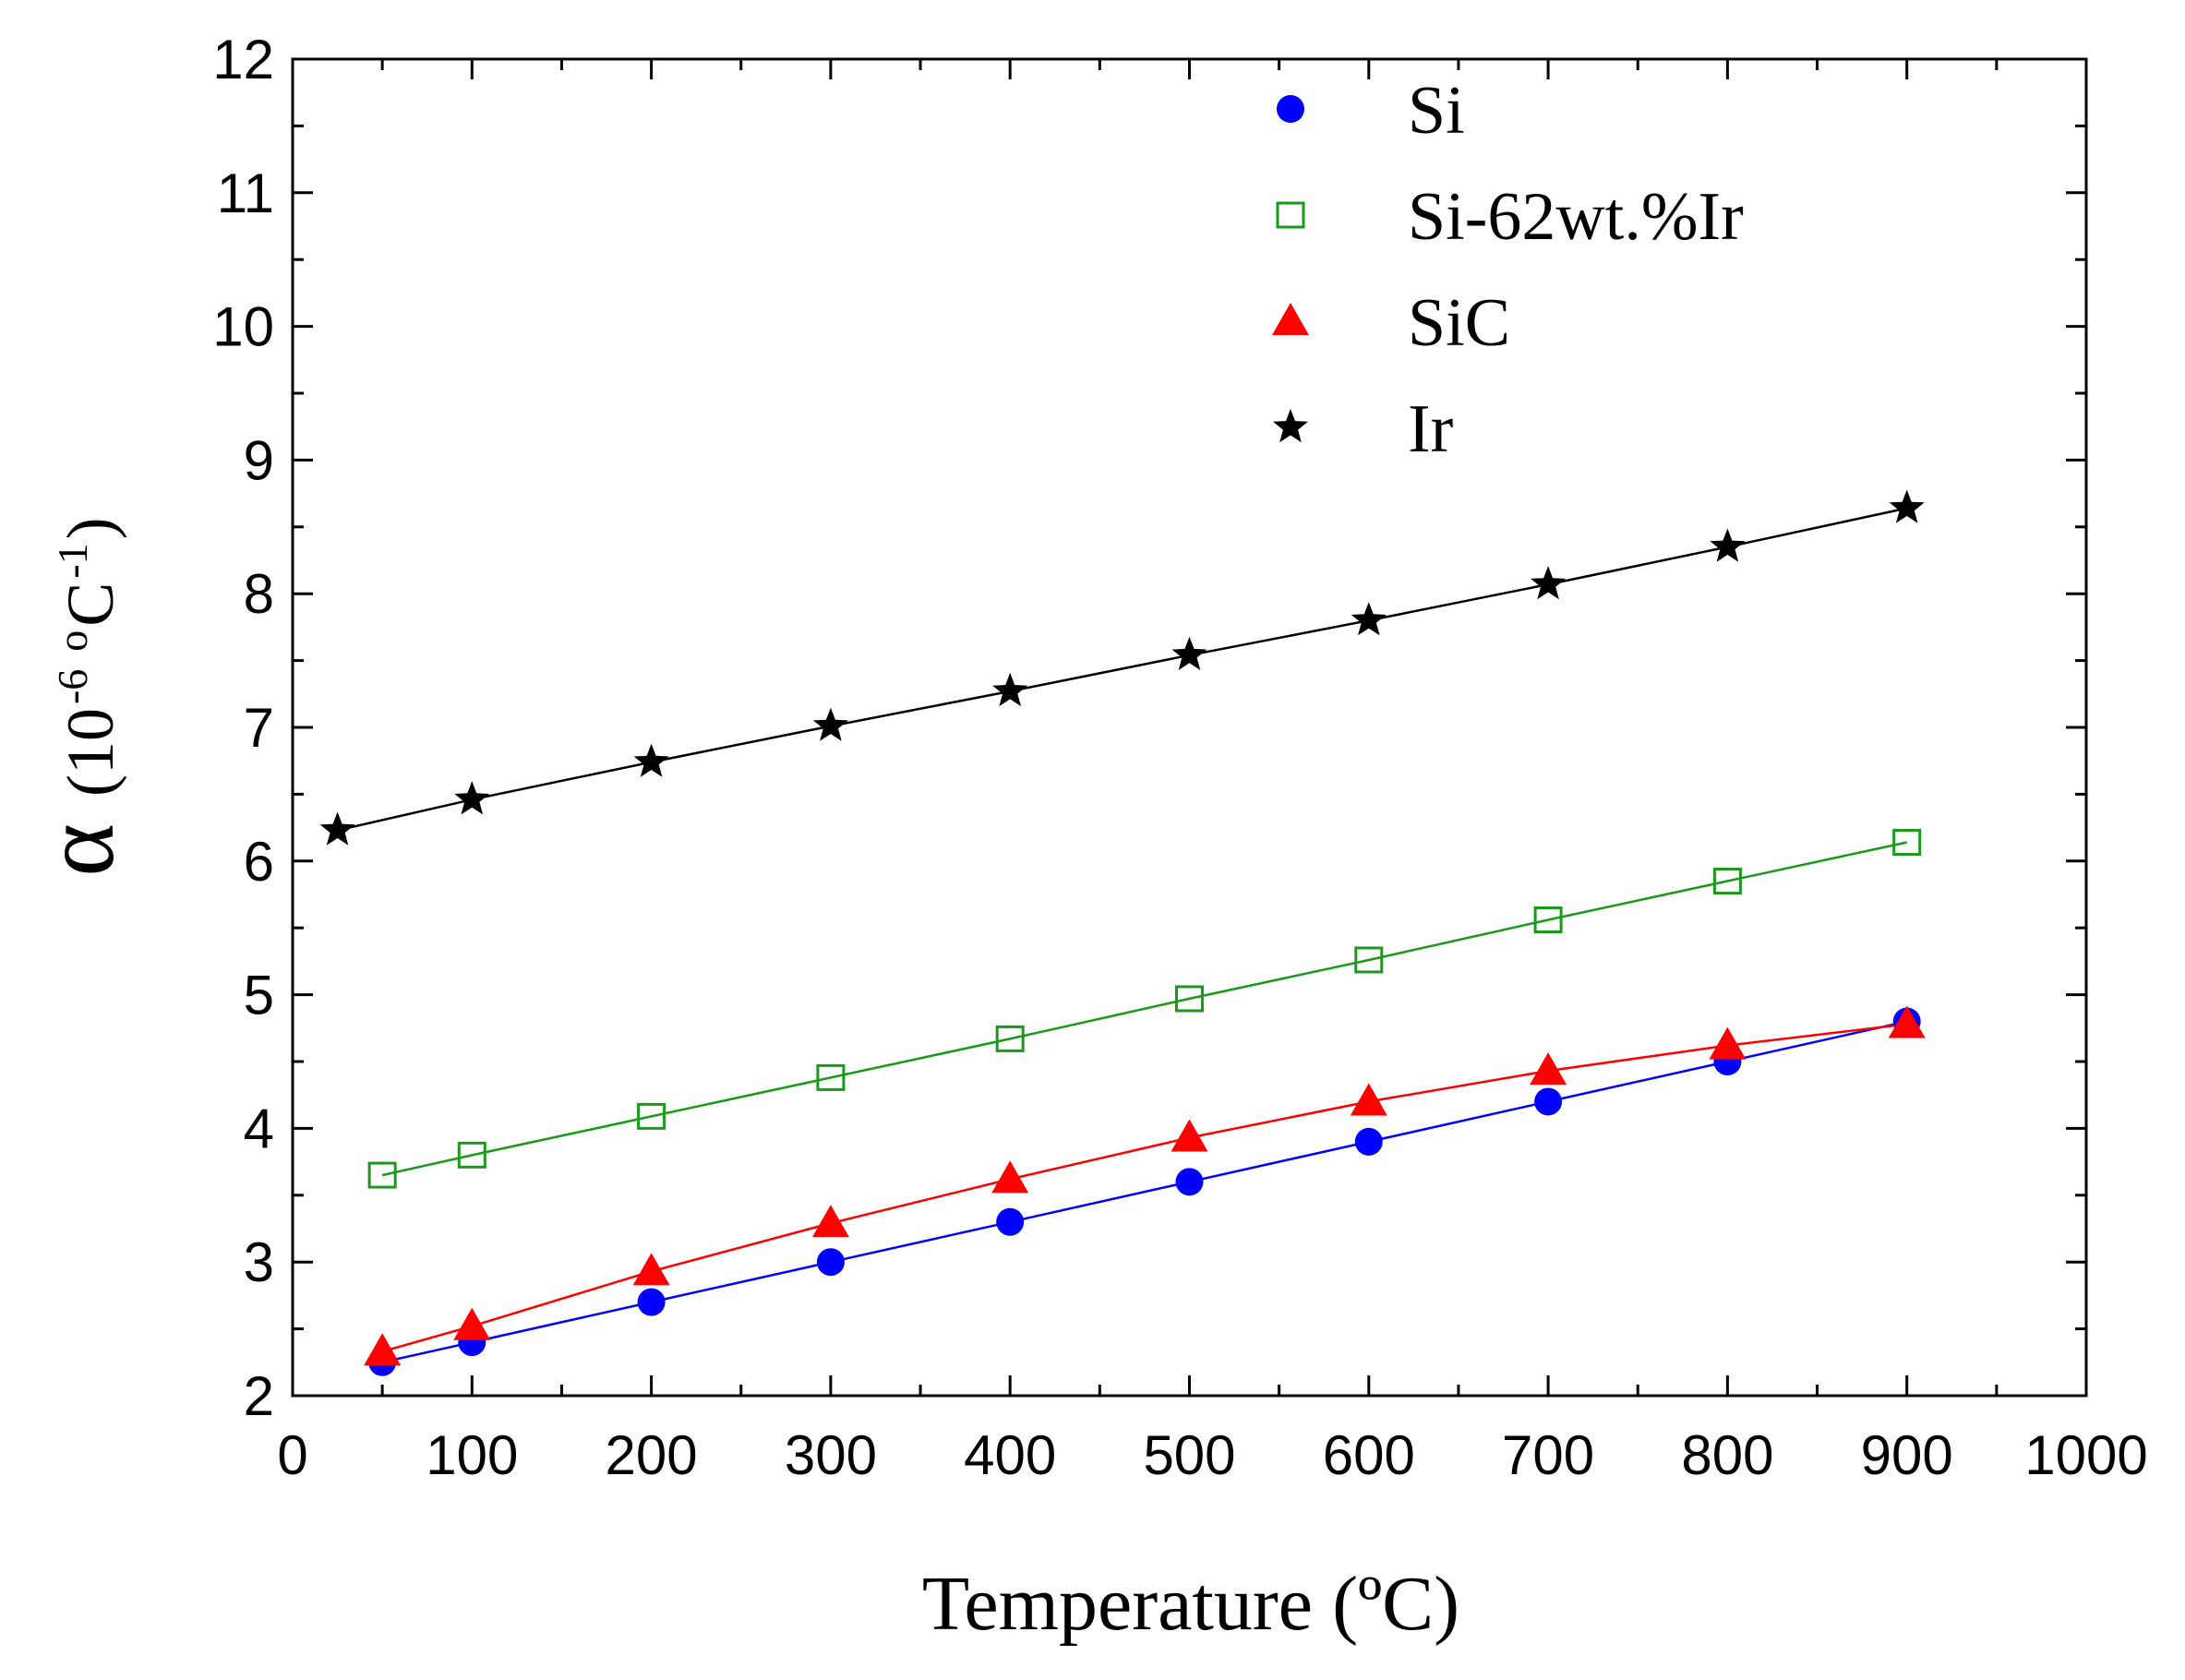  Describe the element at coordinates (1191, 1604) in the screenshot. I see `x-axis-title: Temperature (ºC)` at that location.